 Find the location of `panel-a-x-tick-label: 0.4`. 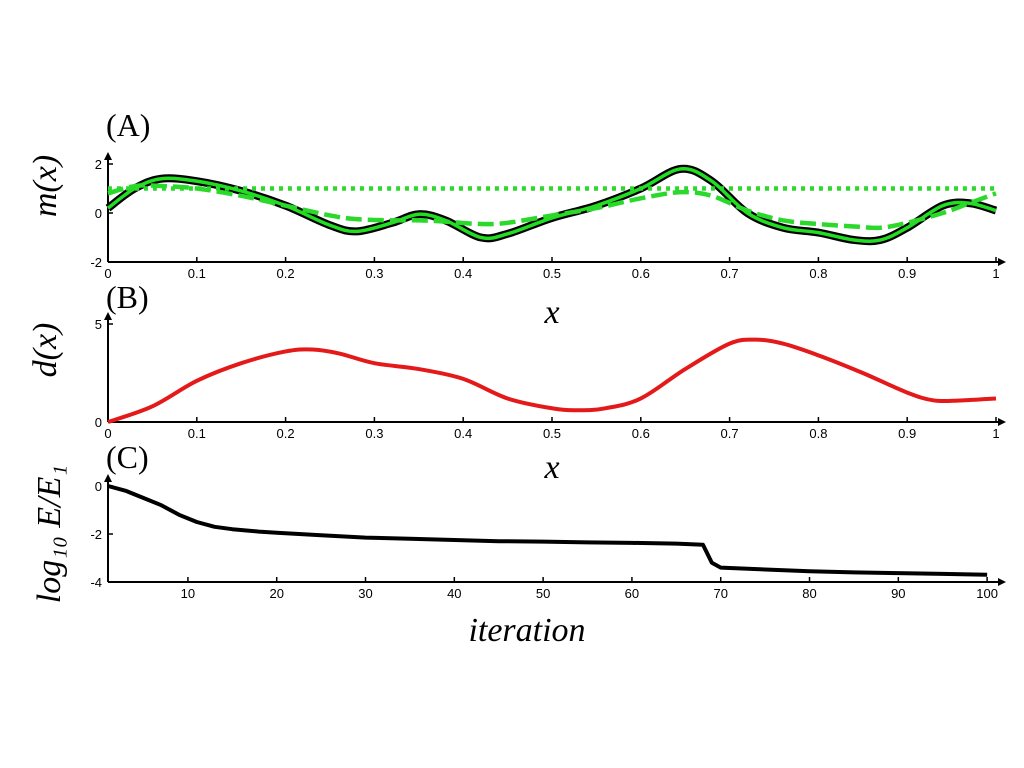

panel-a-x-tick-label: 0.4 is located at coordinates (463, 273).